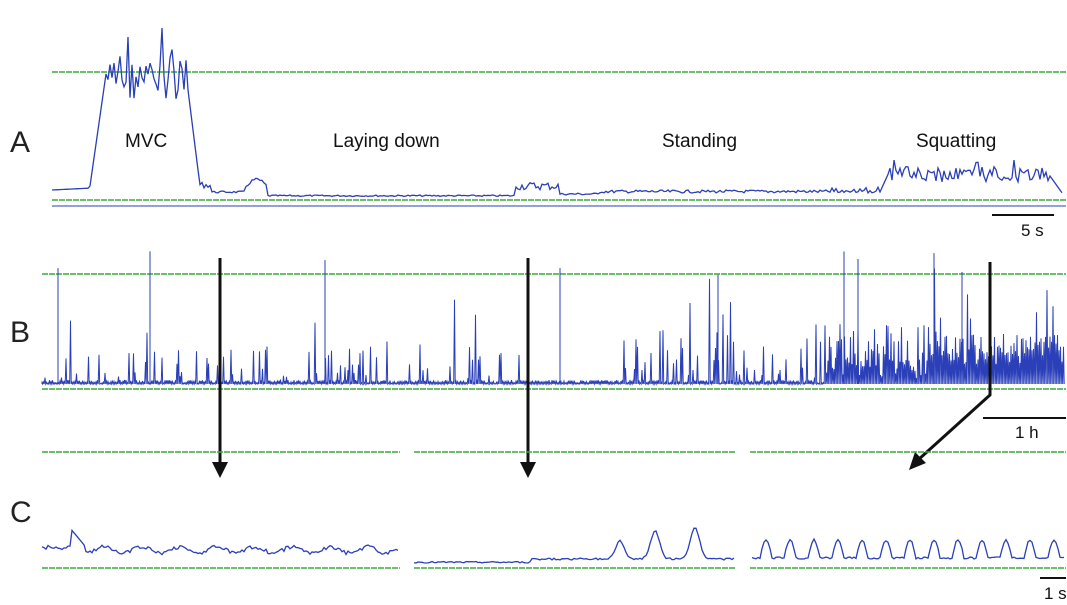  I want to click on panel-c-trace-standing, so click(574, 545).